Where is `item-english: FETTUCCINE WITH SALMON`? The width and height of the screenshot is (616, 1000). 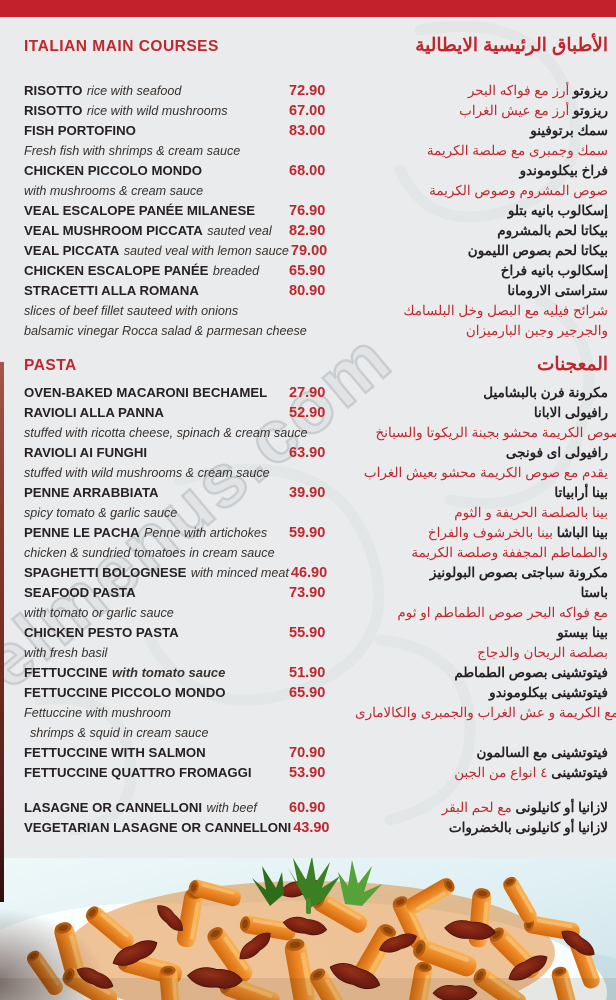
item-english: FETTUCCINE WITH SALMON is located at coordinates (156, 753).